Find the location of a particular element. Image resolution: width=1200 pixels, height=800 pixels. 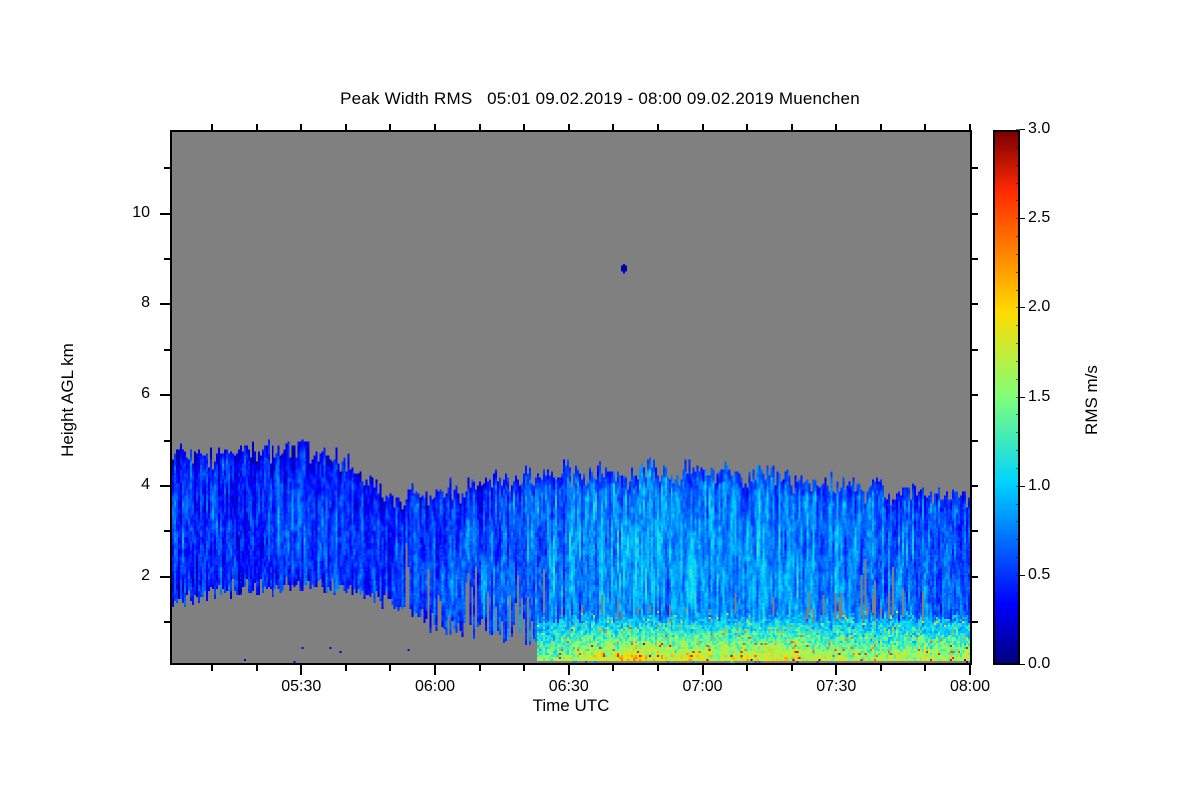

y-axis-label: Height AGL km is located at coordinates (67, 400).